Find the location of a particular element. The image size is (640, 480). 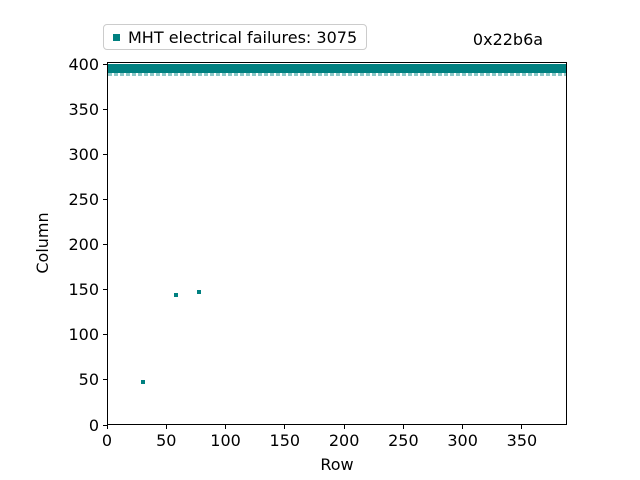

x-tick-label: 100 is located at coordinates (225, 440).